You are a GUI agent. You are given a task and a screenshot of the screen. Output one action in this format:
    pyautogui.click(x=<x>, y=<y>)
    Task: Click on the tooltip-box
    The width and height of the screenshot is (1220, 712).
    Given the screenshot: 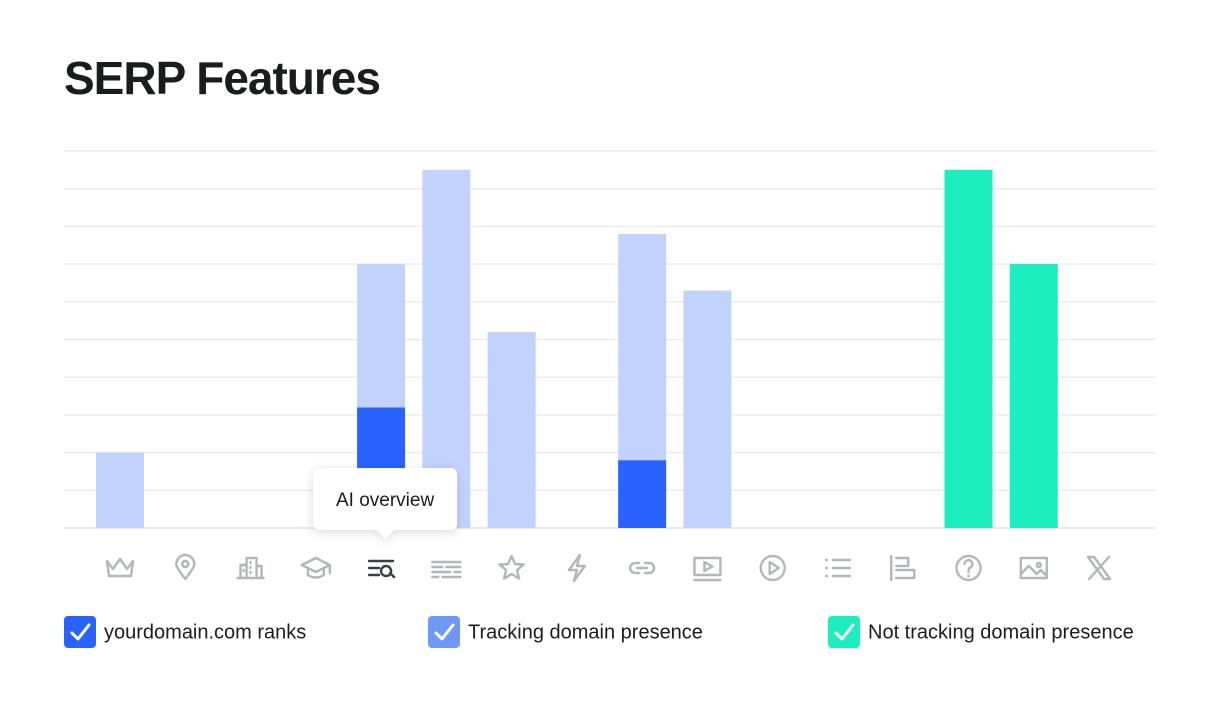 What is the action you would take?
    pyautogui.click(x=385, y=503)
    